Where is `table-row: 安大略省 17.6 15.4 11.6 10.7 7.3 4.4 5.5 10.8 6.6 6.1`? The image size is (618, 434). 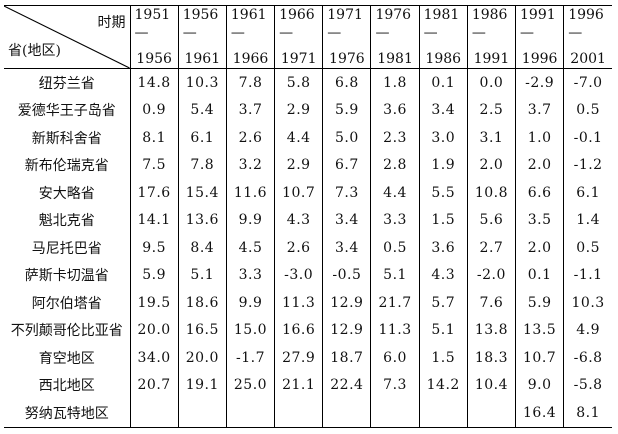 table-row: 安大略省 17.6 15.4 11.6 10.7 7.3 4.4 5.5 10.8 6.6 6.1 is located at coordinates (308, 193).